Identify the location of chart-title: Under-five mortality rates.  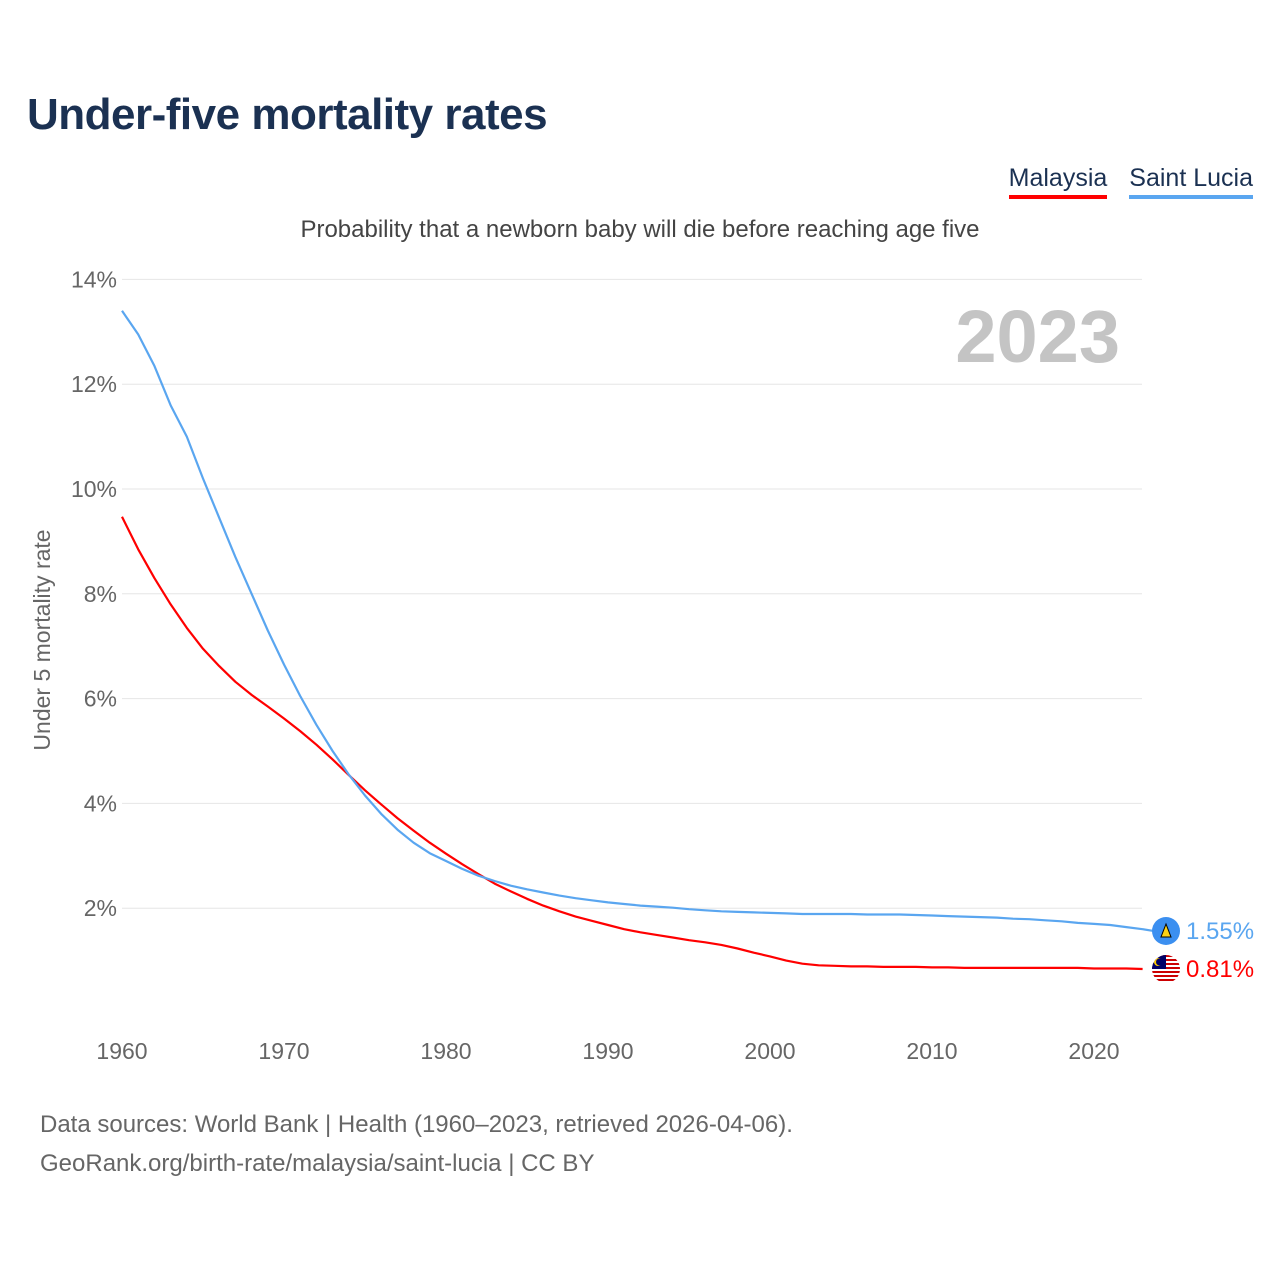
(287, 114).